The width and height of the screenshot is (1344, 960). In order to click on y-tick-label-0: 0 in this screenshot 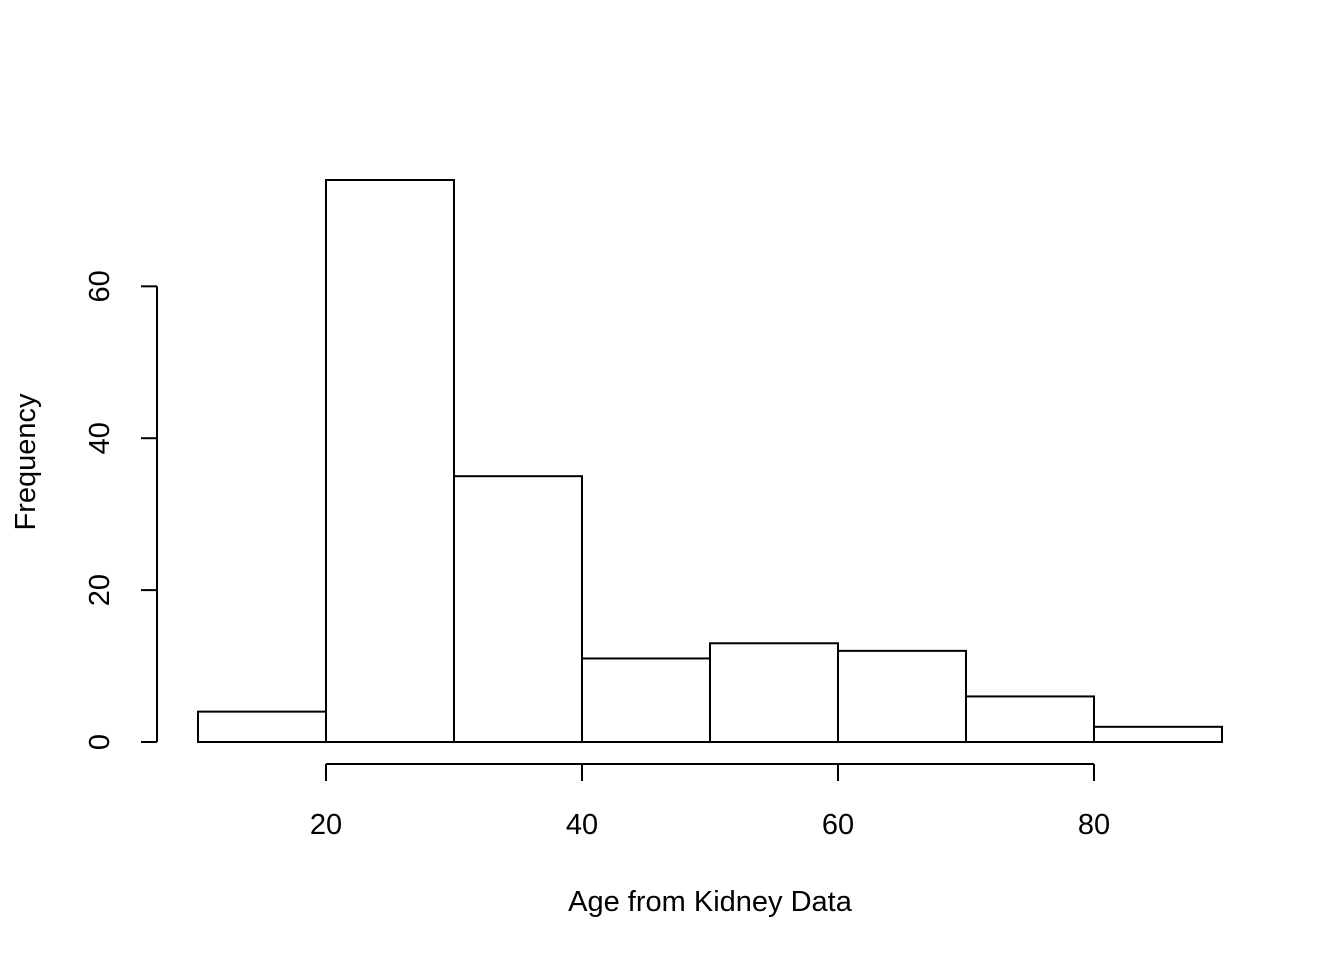, I will do `click(100, 742)`.